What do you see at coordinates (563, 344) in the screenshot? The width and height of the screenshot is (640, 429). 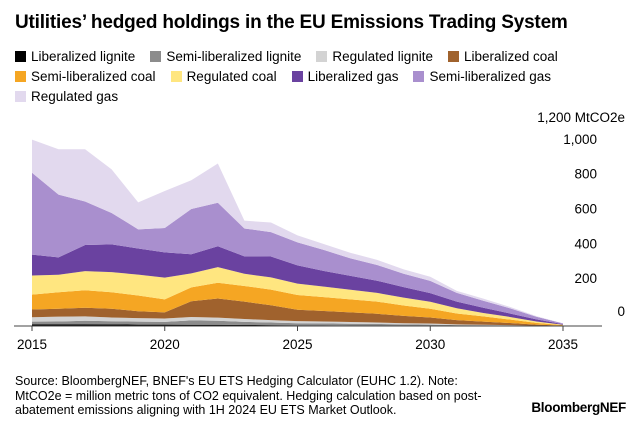 I see `x-tick-label: 2035` at bounding box center [563, 344].